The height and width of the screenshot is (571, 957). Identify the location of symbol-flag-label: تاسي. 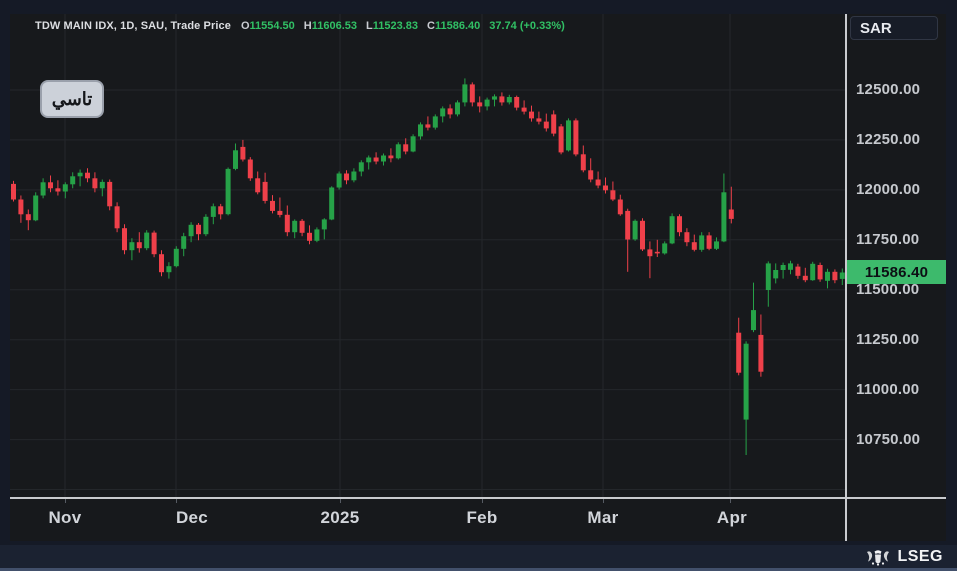
(72, 99).